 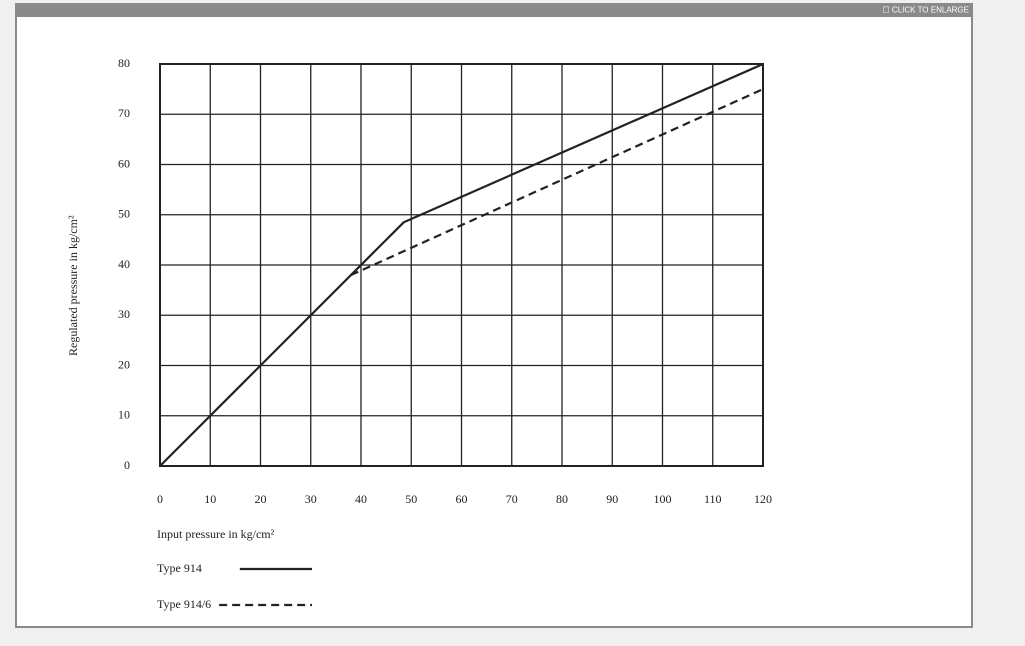 What do you see at coordinates (612, 499) in the screenshot?
I see `x-tick-label: 90` at bounding box center [612, 499].